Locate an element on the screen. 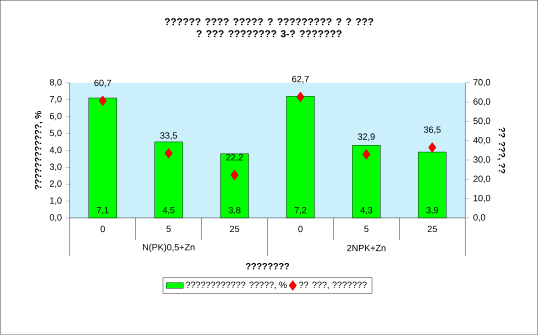 The height and width of the screenshot is (335, 538). y2-tick-label: 0,0 is located at coordinates (479, 218).